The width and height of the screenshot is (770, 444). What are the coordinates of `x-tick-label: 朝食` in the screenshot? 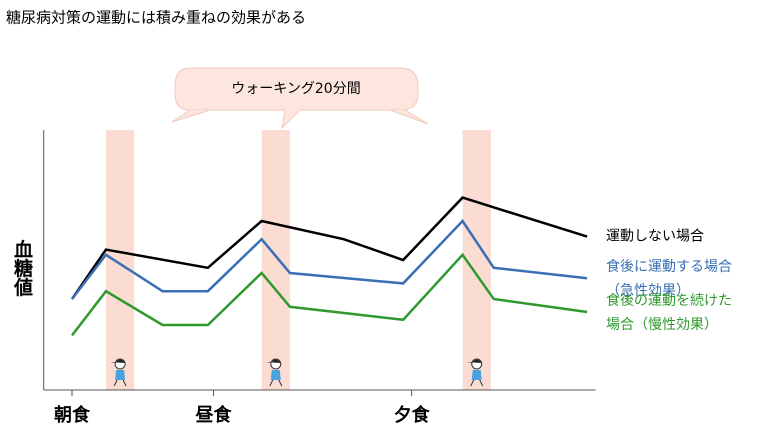 It's located at (72, 415).